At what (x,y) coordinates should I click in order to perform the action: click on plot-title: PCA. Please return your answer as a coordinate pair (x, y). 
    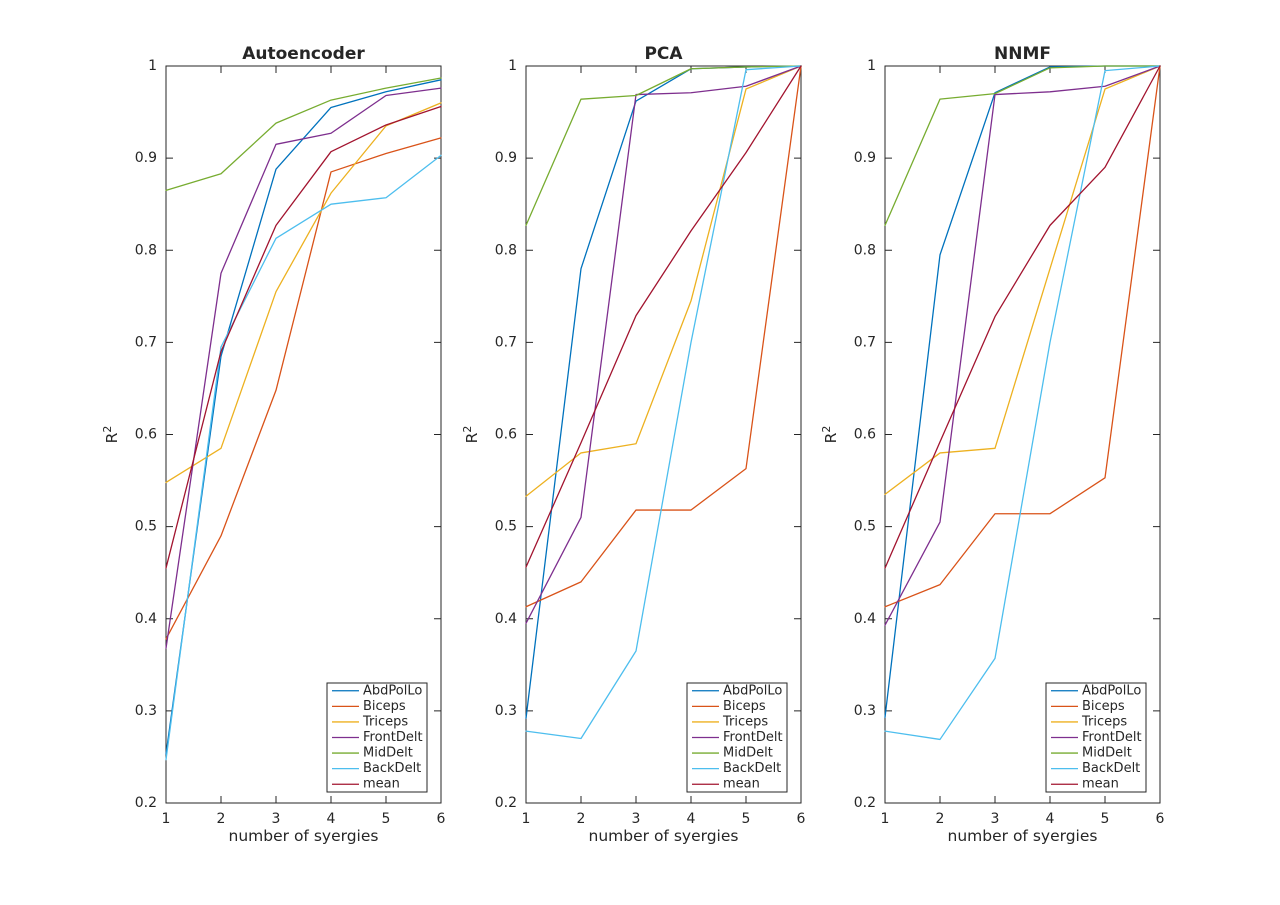
    Looking at the image, I should click on (663, 54).